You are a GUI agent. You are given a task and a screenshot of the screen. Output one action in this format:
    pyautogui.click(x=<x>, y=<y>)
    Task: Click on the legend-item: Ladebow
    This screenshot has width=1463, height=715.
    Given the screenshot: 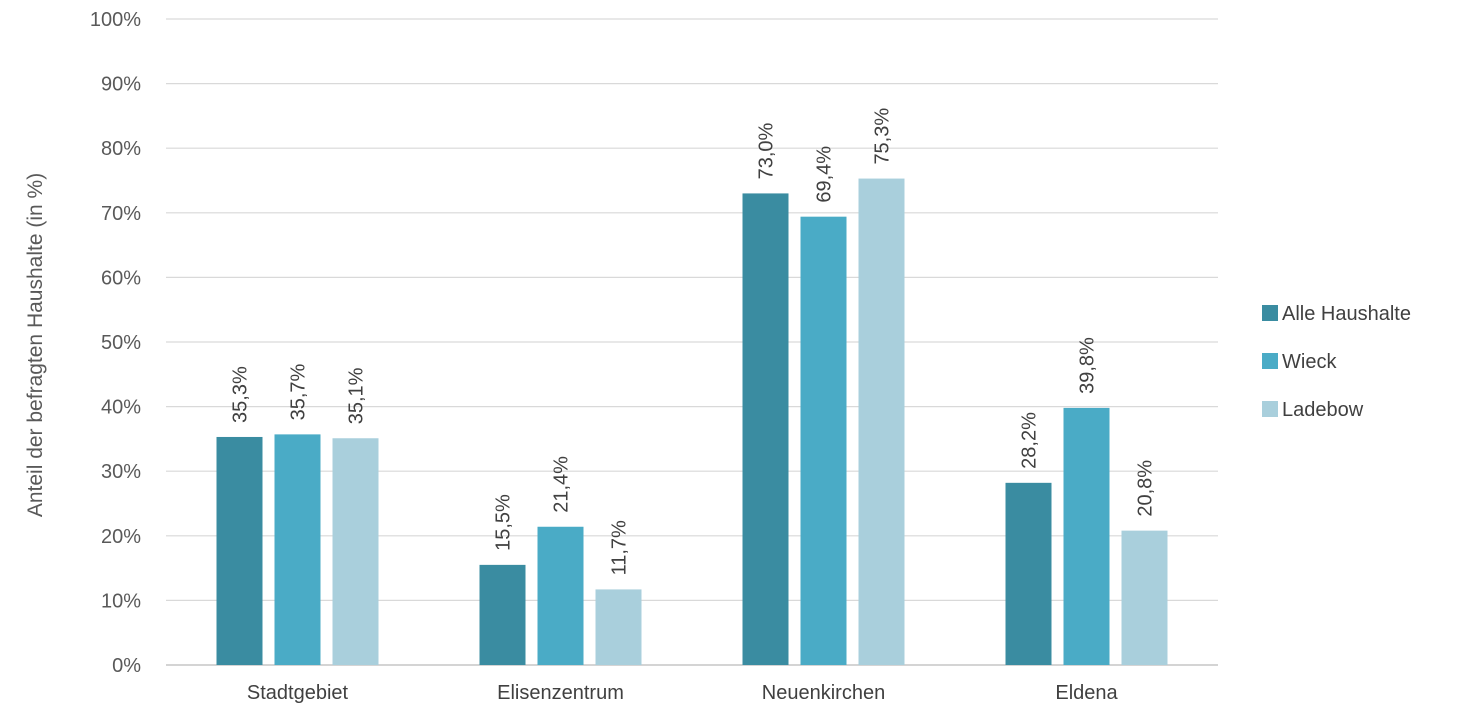 What is the action you would take?
    pyautogui.click(x=1313, y=410)
    